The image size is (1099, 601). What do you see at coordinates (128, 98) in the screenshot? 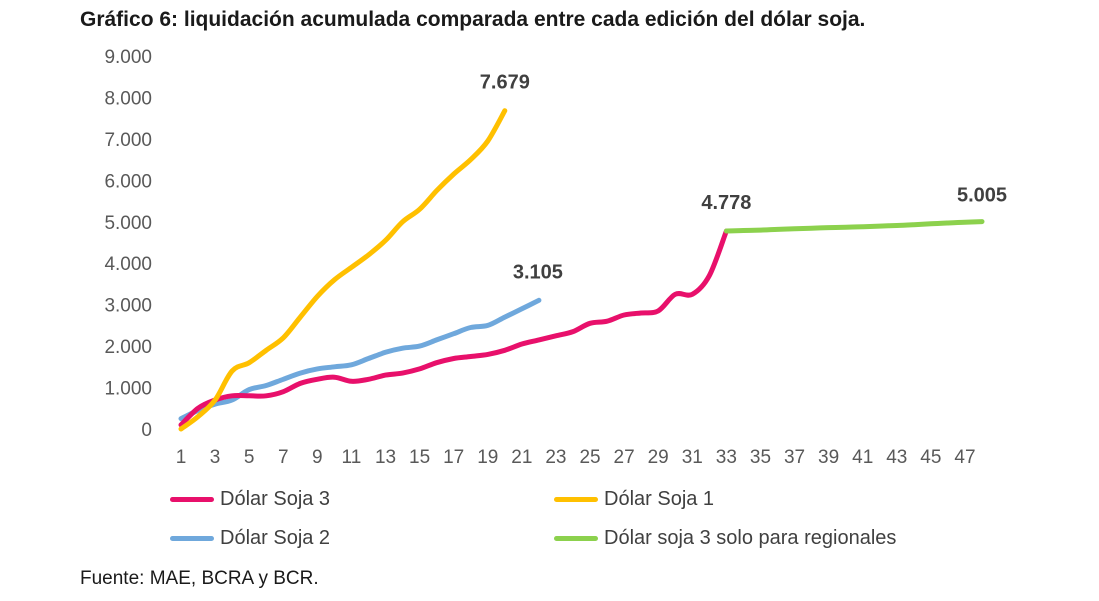
I see `y-tick-label: 8.000` at bounding box center [128, 98].